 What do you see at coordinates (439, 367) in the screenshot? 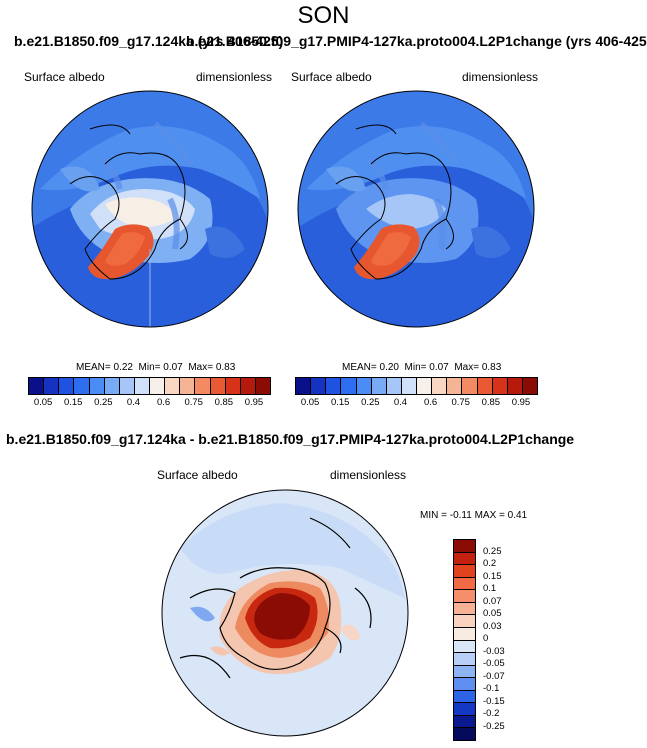
I see `right-min-value: 0.07` at bounding box center [439, 367].